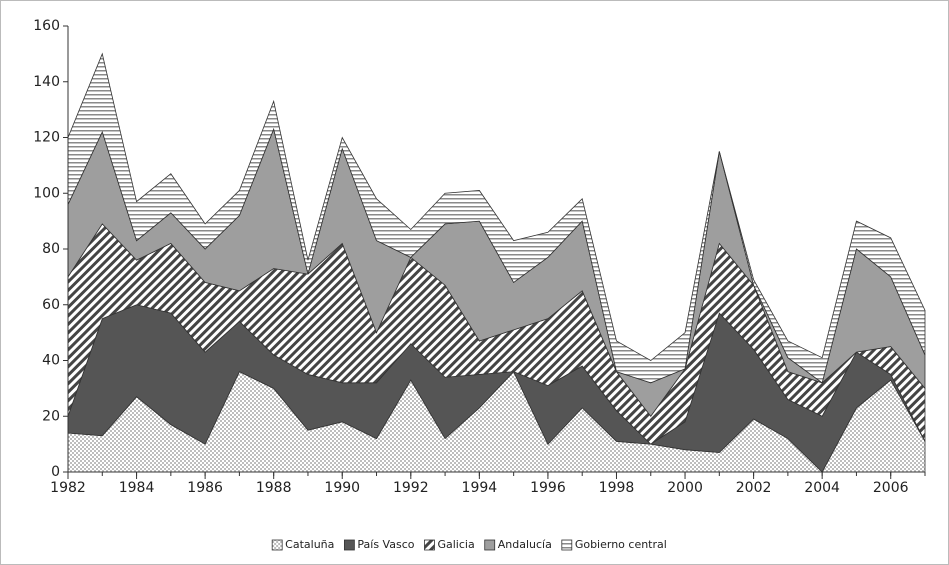  What do you see at coordinates (754, 488) in the screenshot?
I see `x-tick-label: 2002` at bounding box center [754, 488].